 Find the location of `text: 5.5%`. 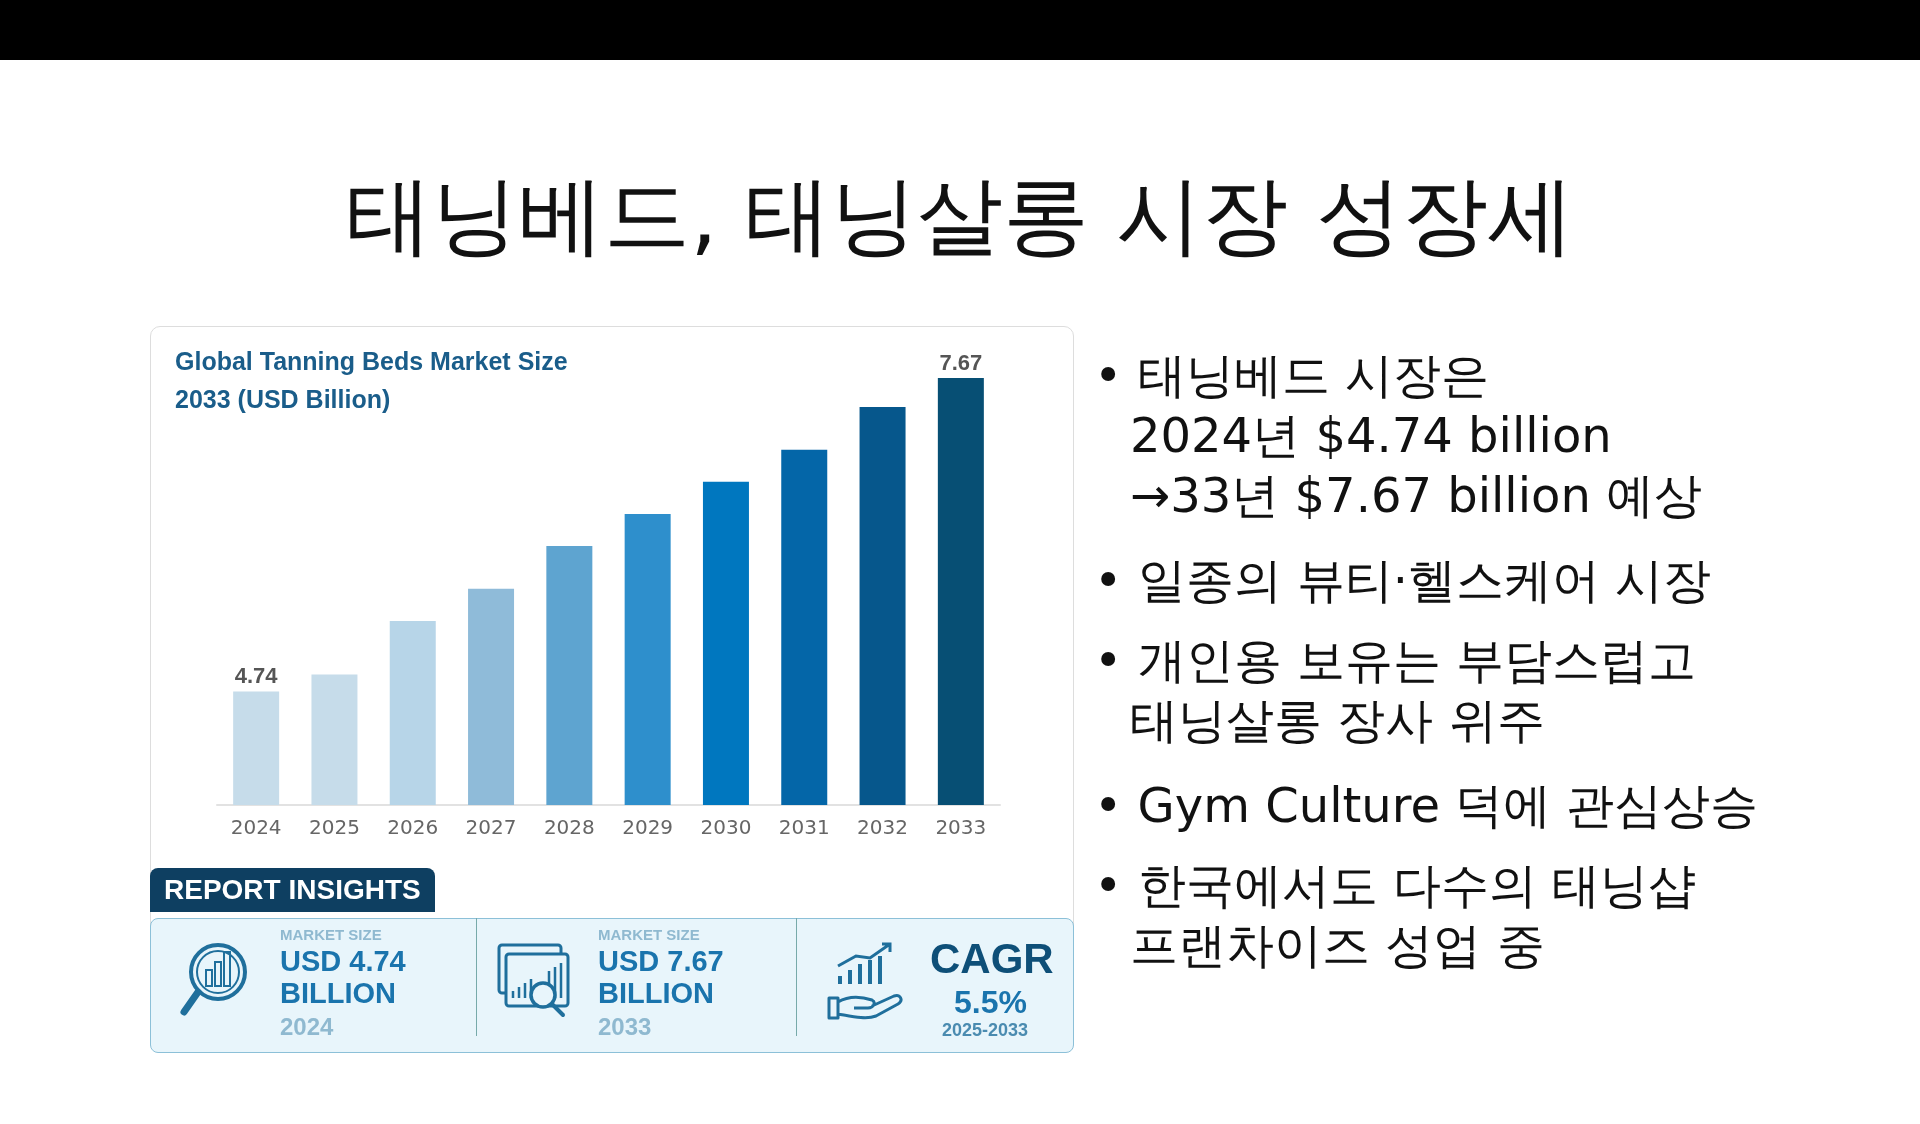

text: 5.5% is located at coordinates (990, 1002).